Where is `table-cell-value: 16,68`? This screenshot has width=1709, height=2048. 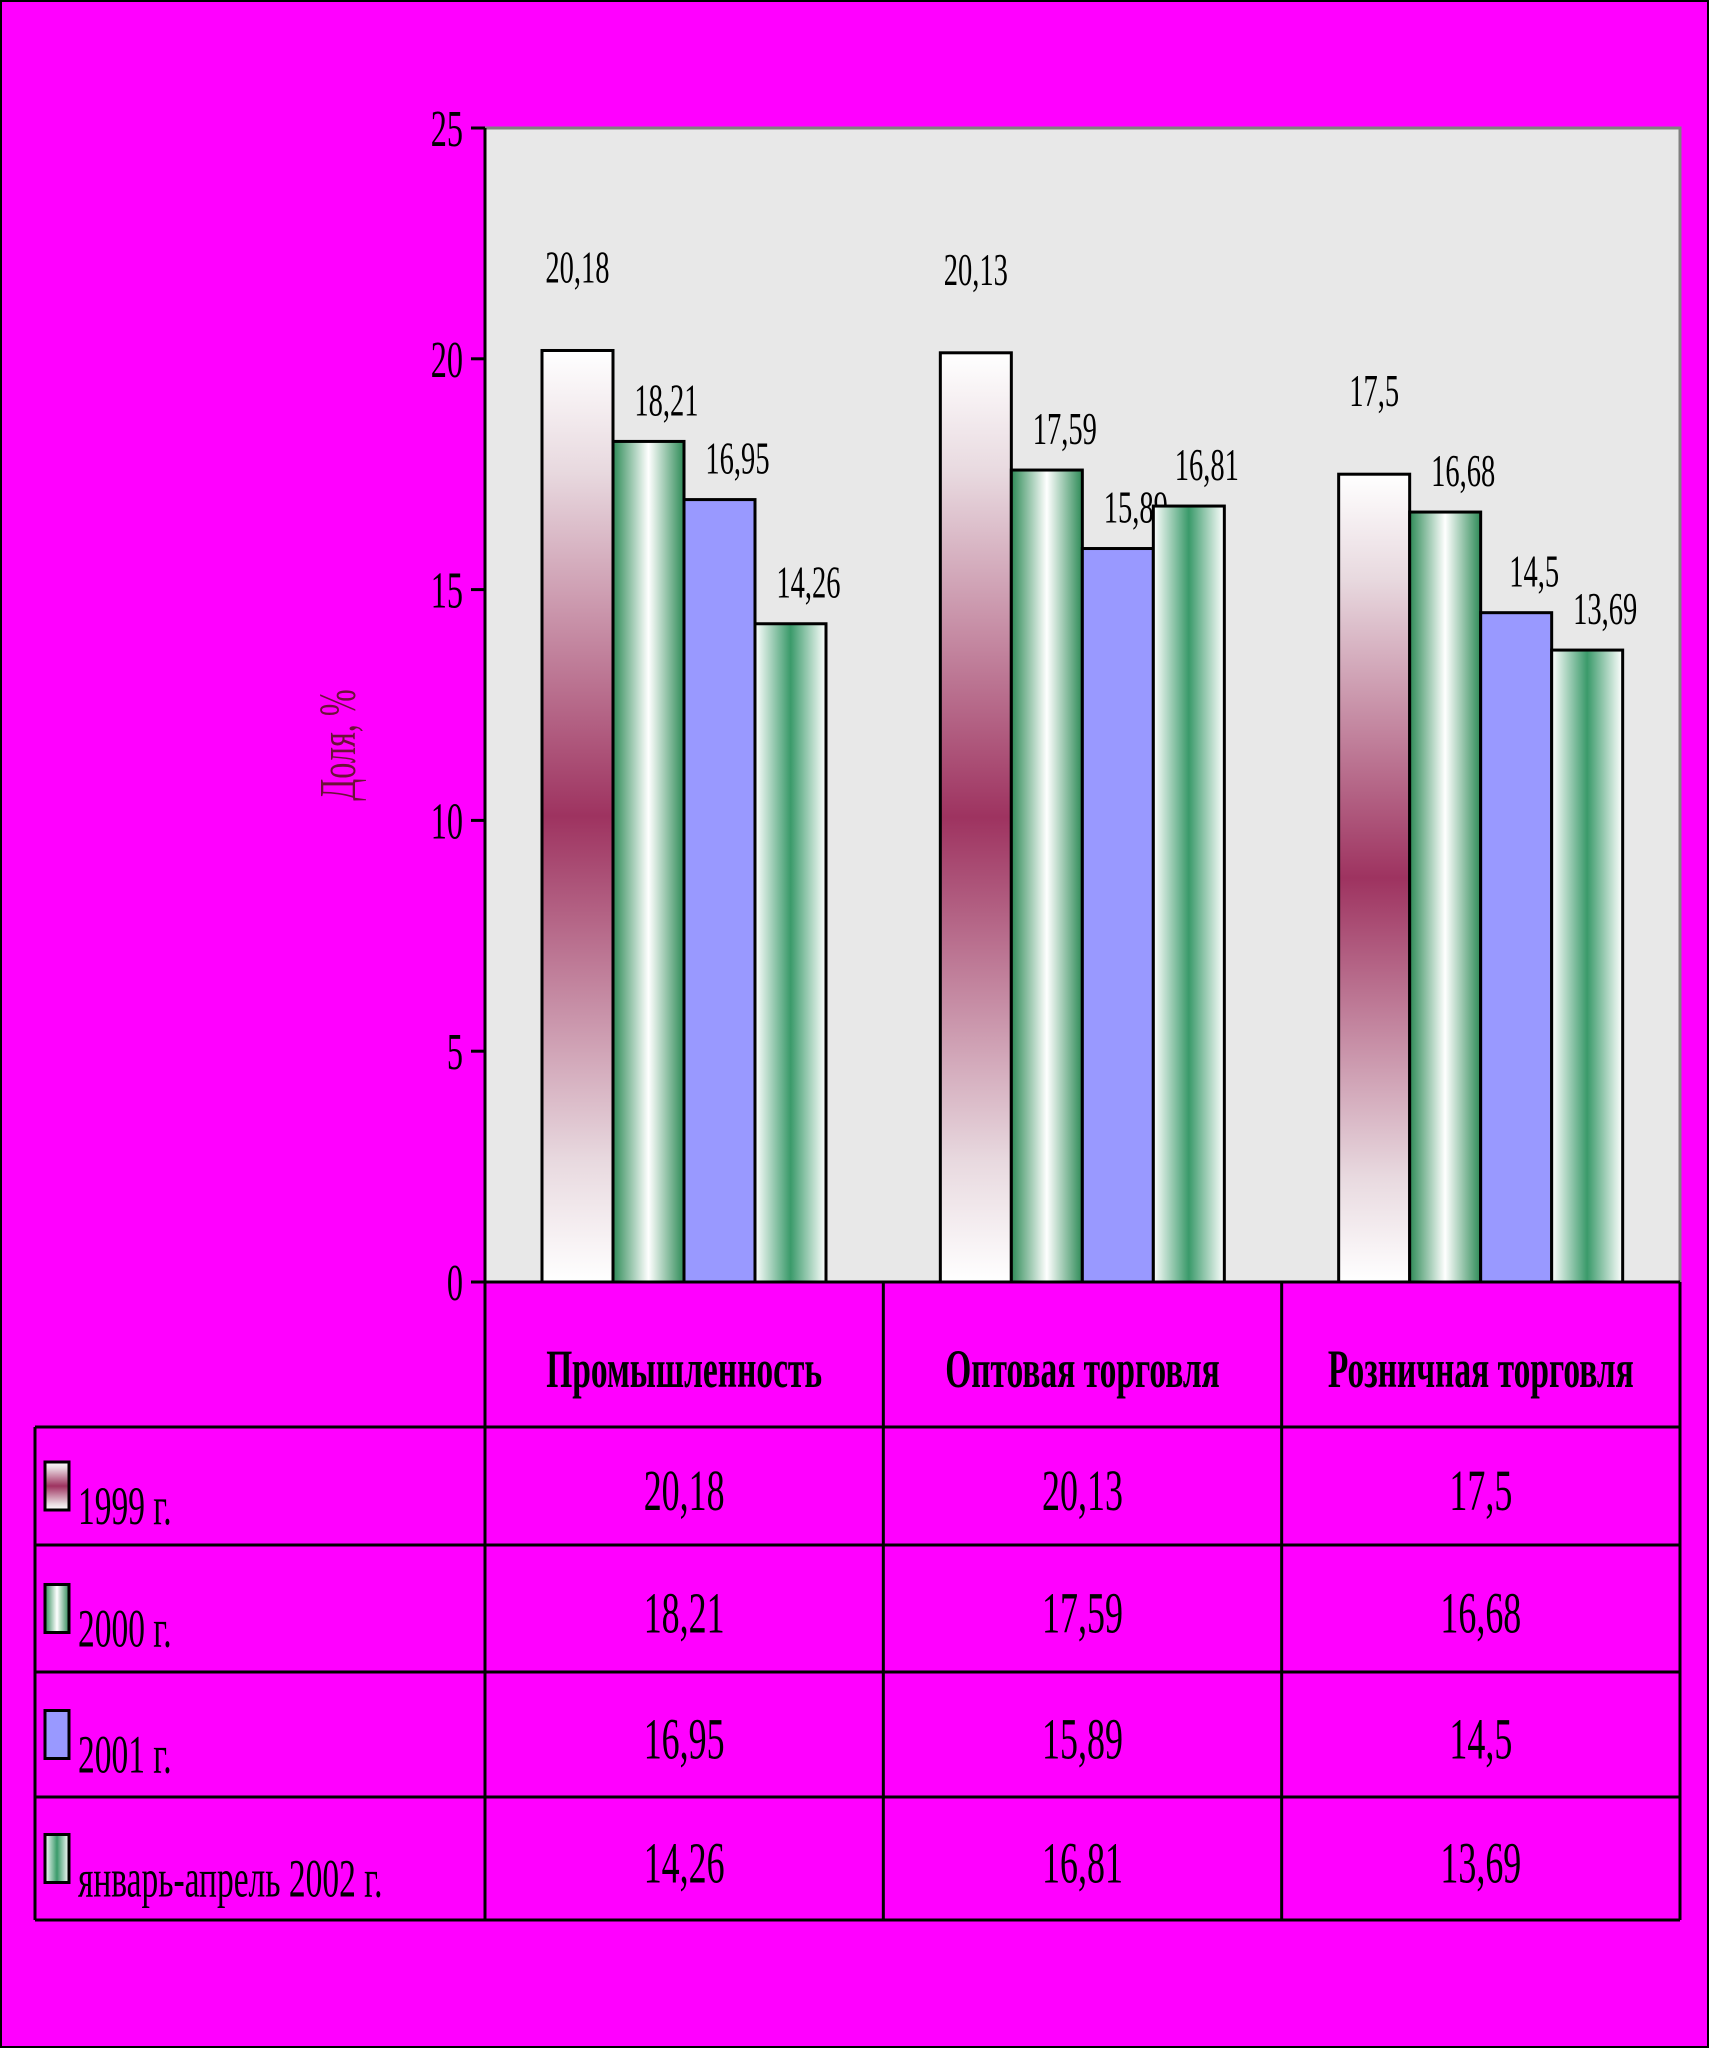
table-cell-value: 16,68 is located at coordinates (1480, 1614).